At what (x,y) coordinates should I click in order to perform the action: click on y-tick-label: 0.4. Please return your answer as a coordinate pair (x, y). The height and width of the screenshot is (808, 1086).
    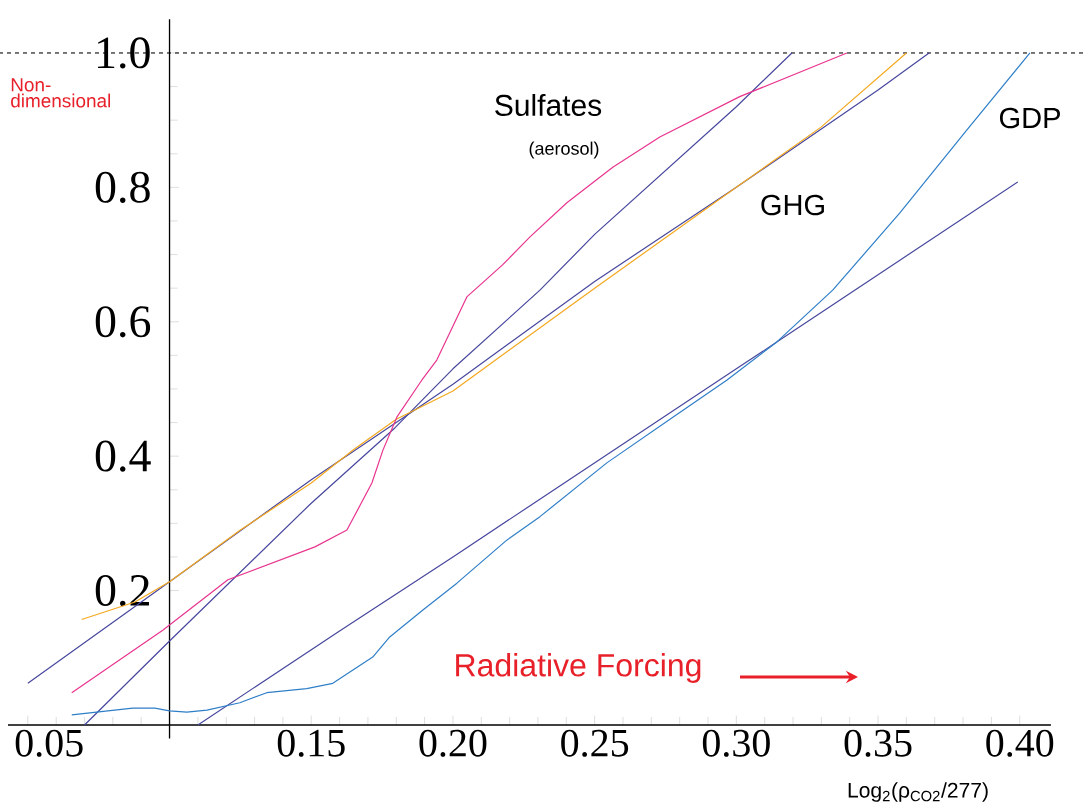
    Looking at the image, I should click on (123, 456).